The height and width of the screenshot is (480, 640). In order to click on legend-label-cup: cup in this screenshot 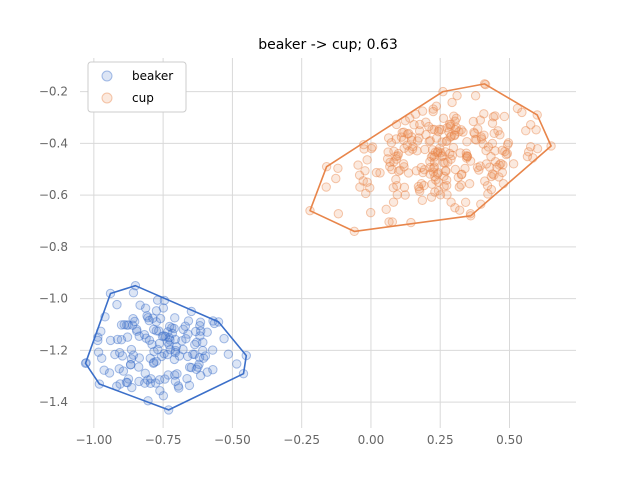, I will do `click(143, 98)`.